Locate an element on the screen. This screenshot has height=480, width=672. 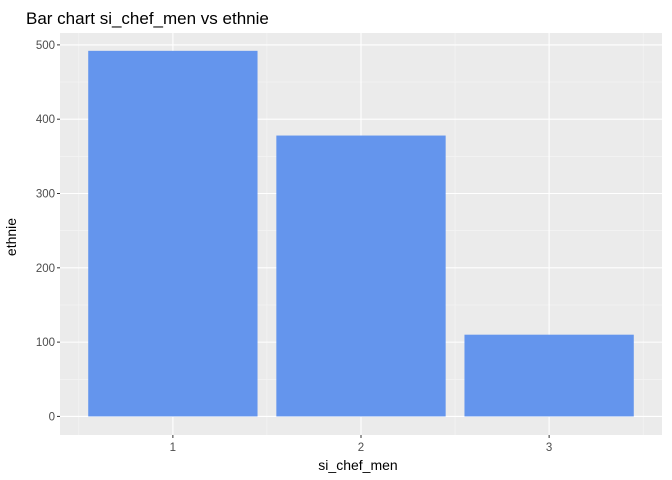
y-tick-label: 500 is located at coordinates (45, 46).